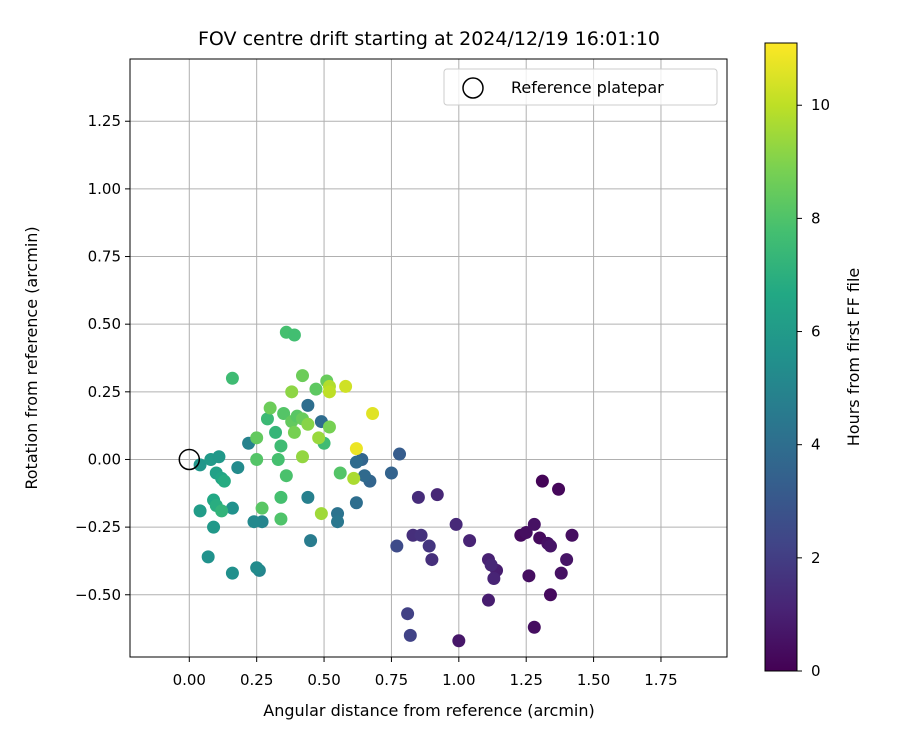  What do you see at coordinates (104, 121) in the screenshot?
I see `y-tick-label: 1.25` at bounding box center [104, 121].